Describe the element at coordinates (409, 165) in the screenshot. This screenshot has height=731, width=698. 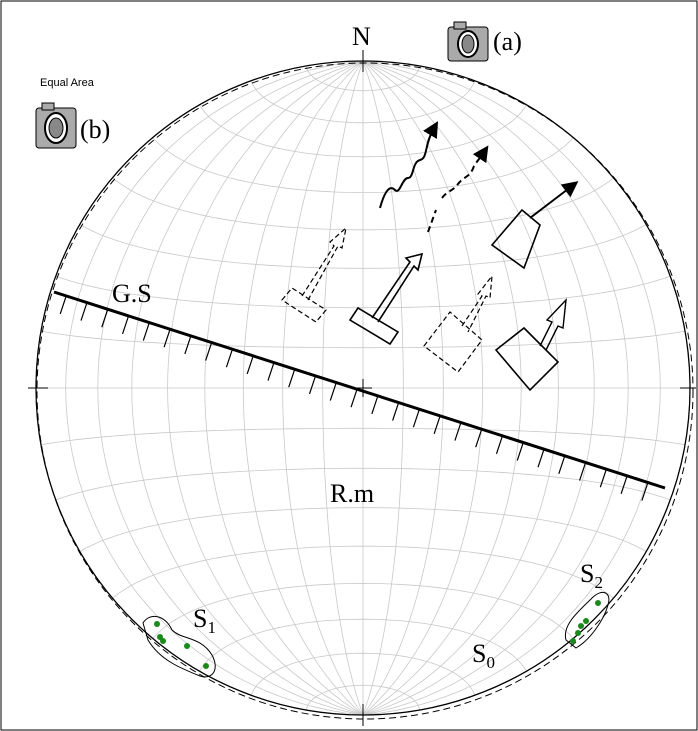
I see `wavy-arrow` at that location.